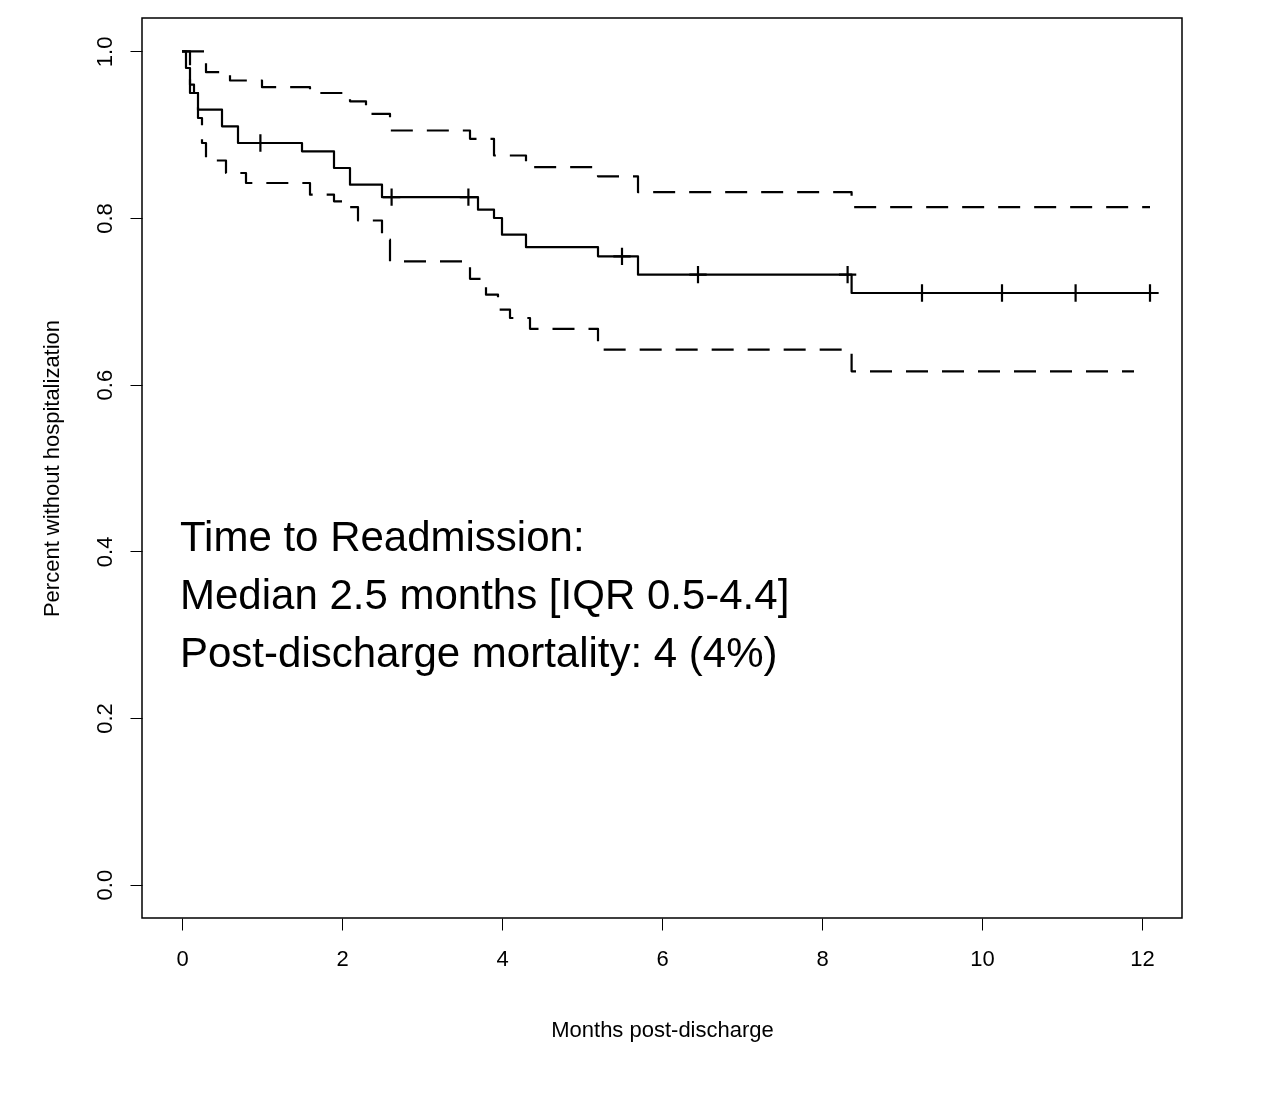 The image size is (1281, 1115). Describe the element at coordinates (662, 1029) in the screenshot. I see `x-axis-title: Months post-discharge` at that location.